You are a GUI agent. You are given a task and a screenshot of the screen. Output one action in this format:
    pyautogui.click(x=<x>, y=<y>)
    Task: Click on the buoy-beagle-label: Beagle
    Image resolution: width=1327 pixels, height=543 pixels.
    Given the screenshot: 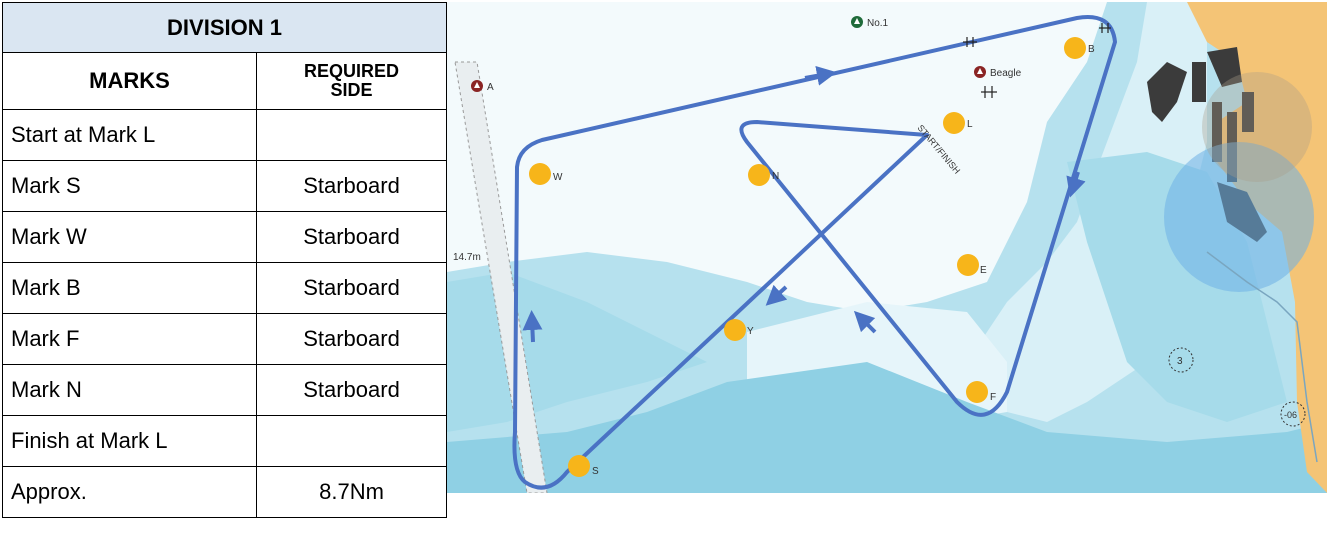 What is the action you would take?
    pyautogui.click(x=1006, y=73)
    